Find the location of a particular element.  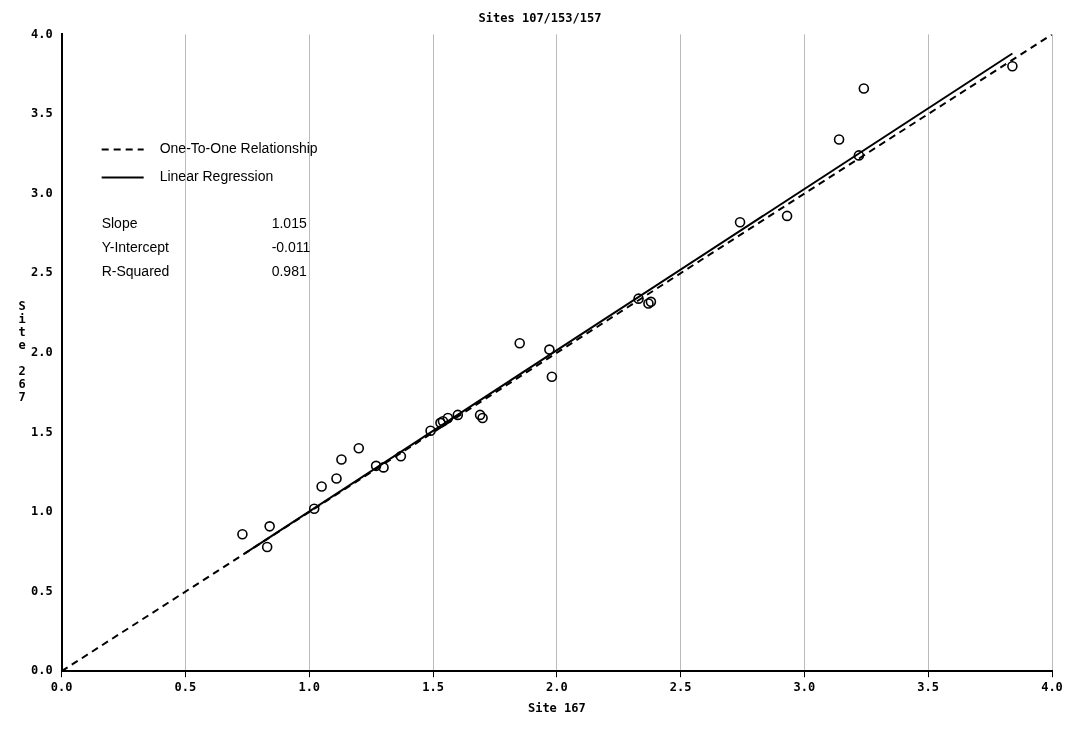

x-tick-label: 3.0 is located at coordinates (804, 686).